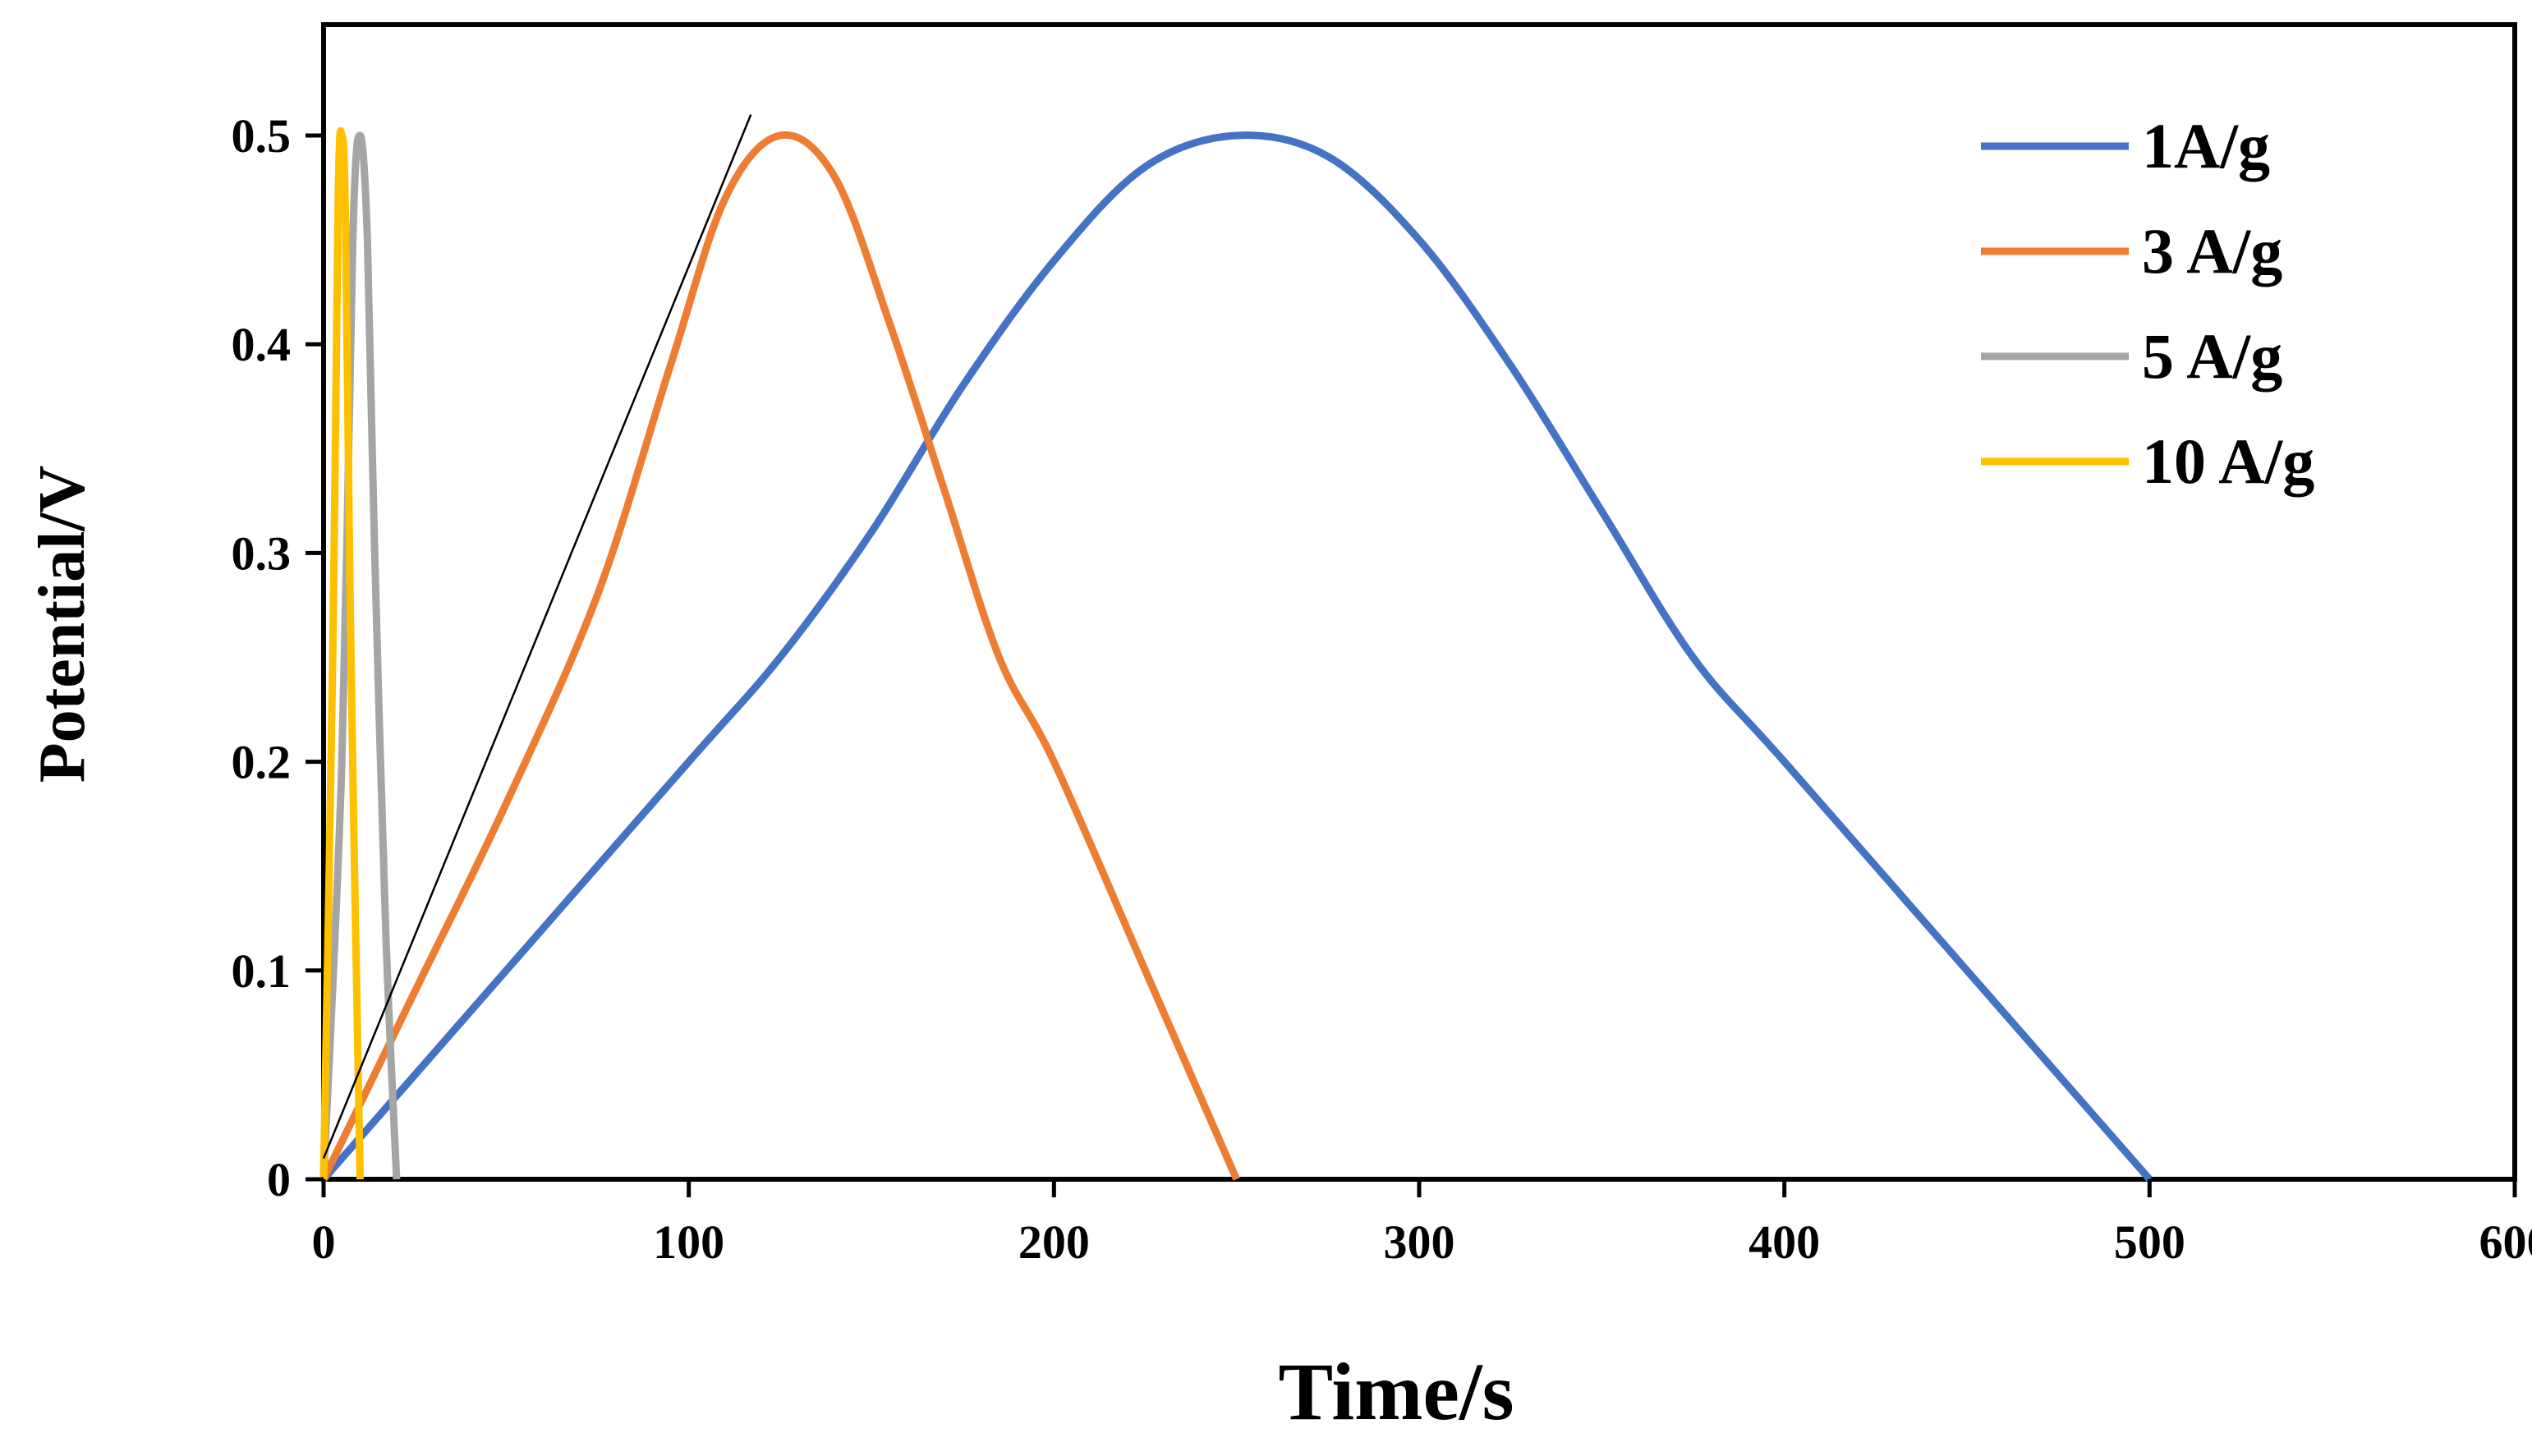  What do you see at coordinates (2505, 1242) in the screenshot?
I see `x-tick-label: 600` at bounding box center [2505, 1242].